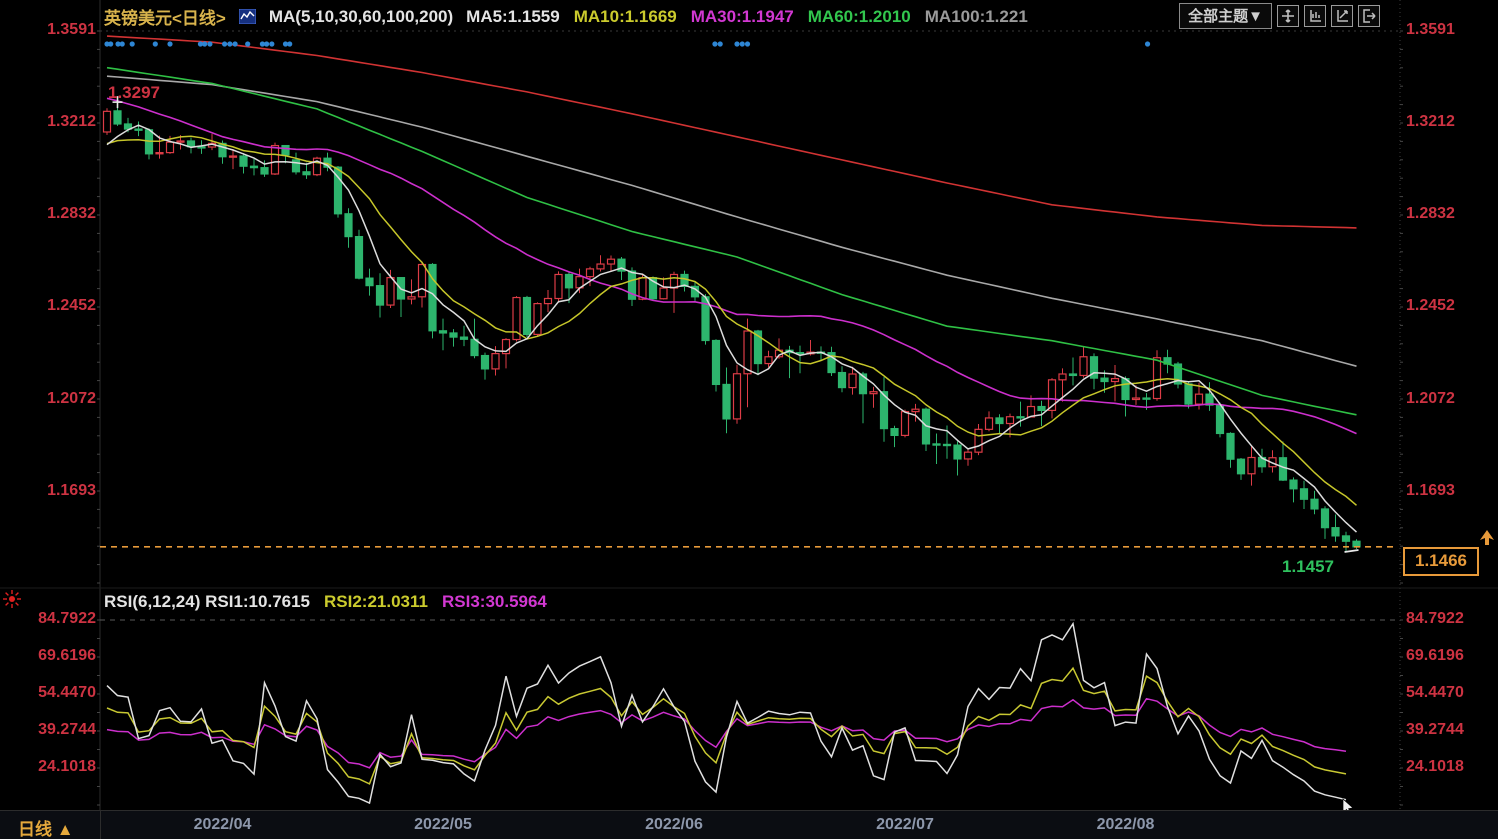 Image resolution: width=1498 pixels, height=839 pixels. What do you see at coordinates (1308, 566) in the screenshot?
I see `latest-low-price-label: 1.1457` at bounding box center [1308, 566].